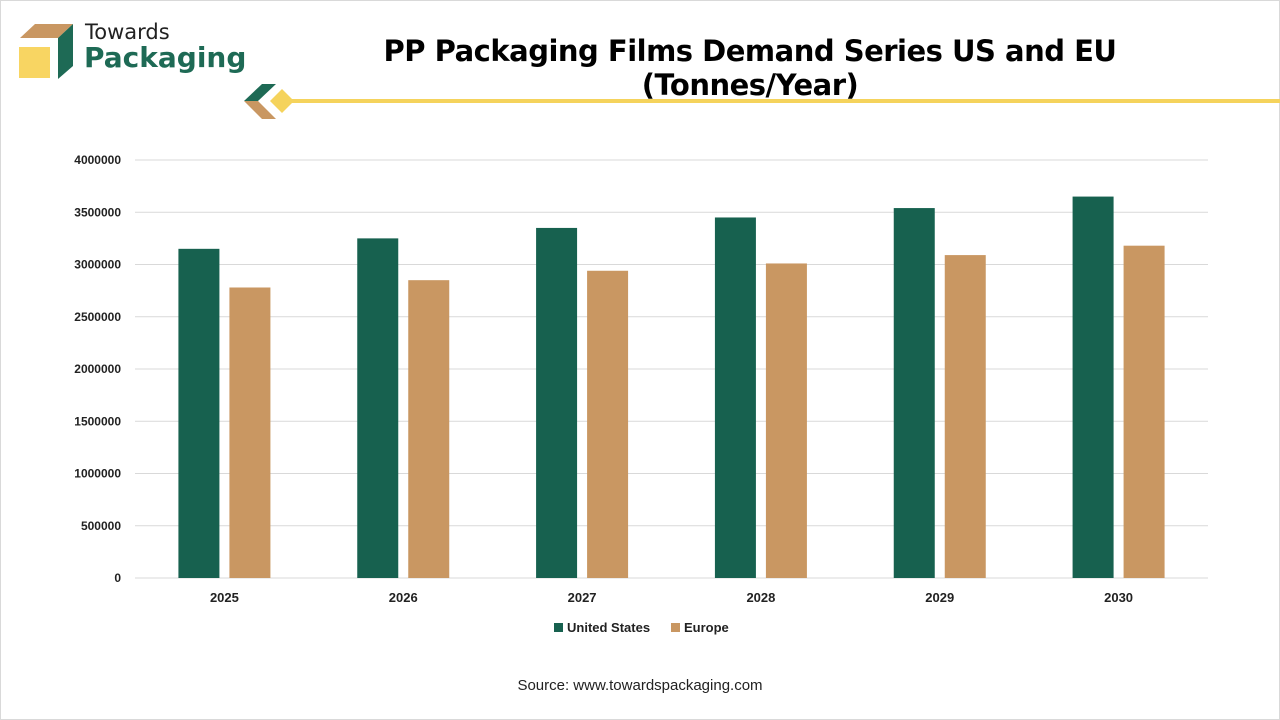 This screenshot has width=1280, height=720. I want to click on bar-us-2026, so click(378, 408).